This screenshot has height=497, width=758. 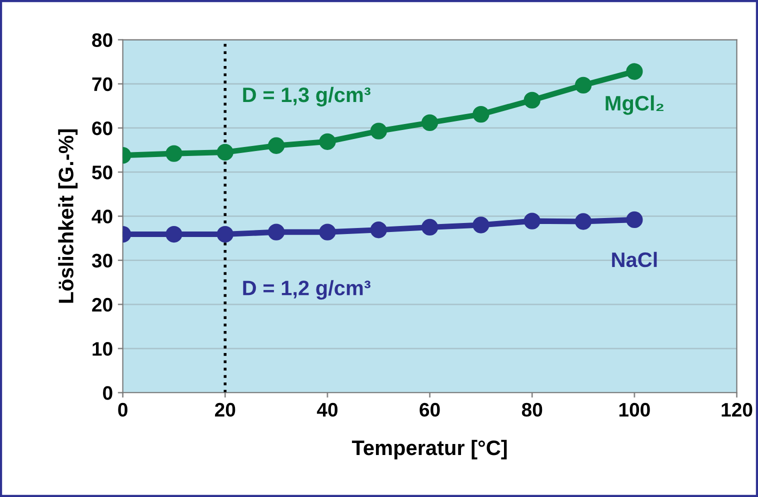 What do you see at coordinates (107, 393) in the screenshot?
I see `y-tick-label: 0` at bounding box center [107, 393].